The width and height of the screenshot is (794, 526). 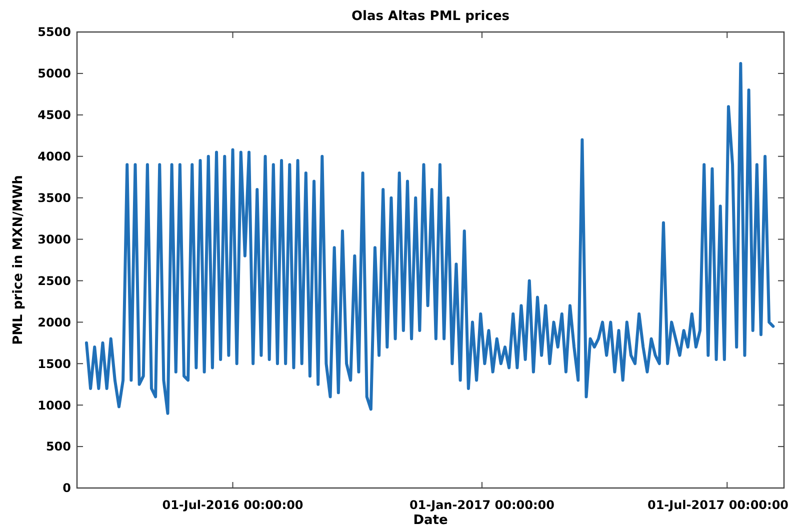 What do you see at coordinates (54, 115) in the screenshot?
I see `y-tick-label: 4500` at bounding box center [54, 115].